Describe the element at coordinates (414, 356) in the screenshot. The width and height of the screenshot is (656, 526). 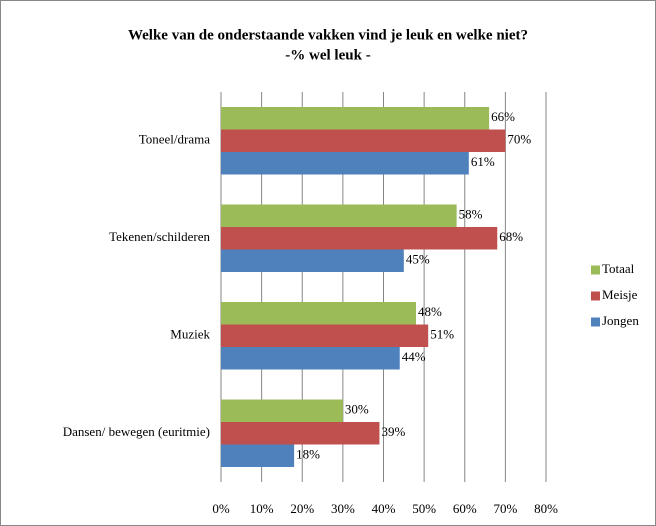
I see `value-label: 44%` at that location.